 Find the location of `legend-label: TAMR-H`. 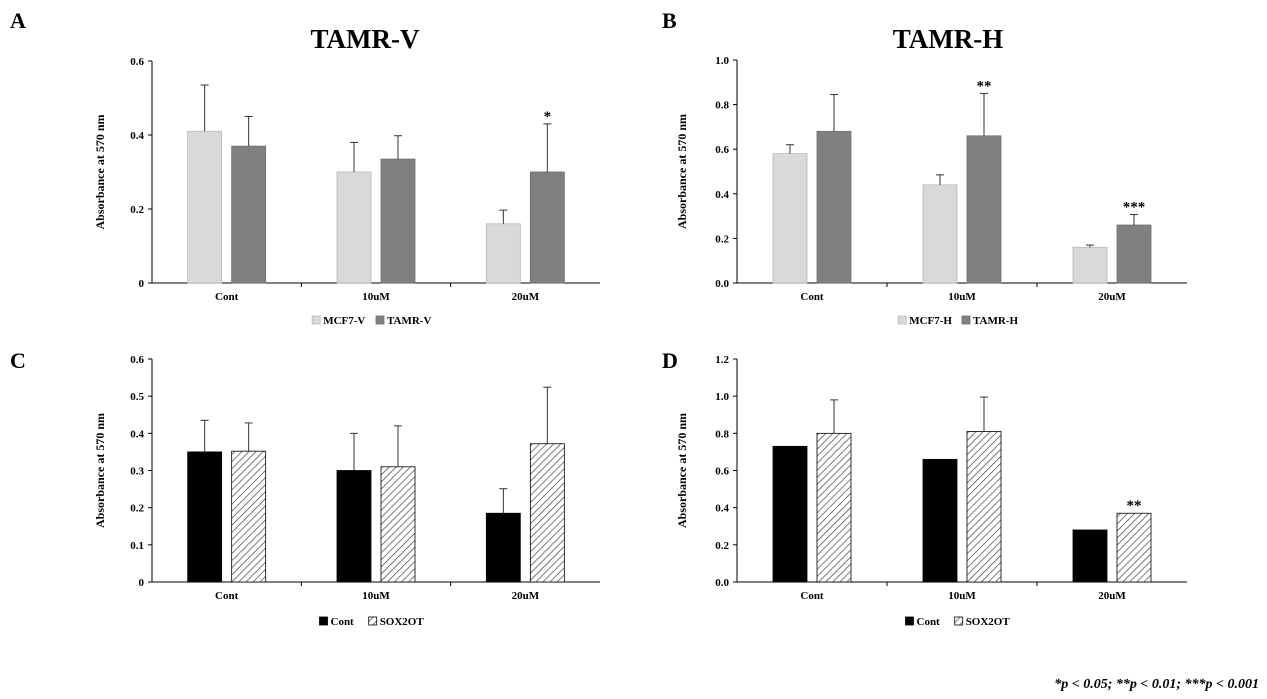

legend-label: TAMR-H is located at coordinates (995, 321).